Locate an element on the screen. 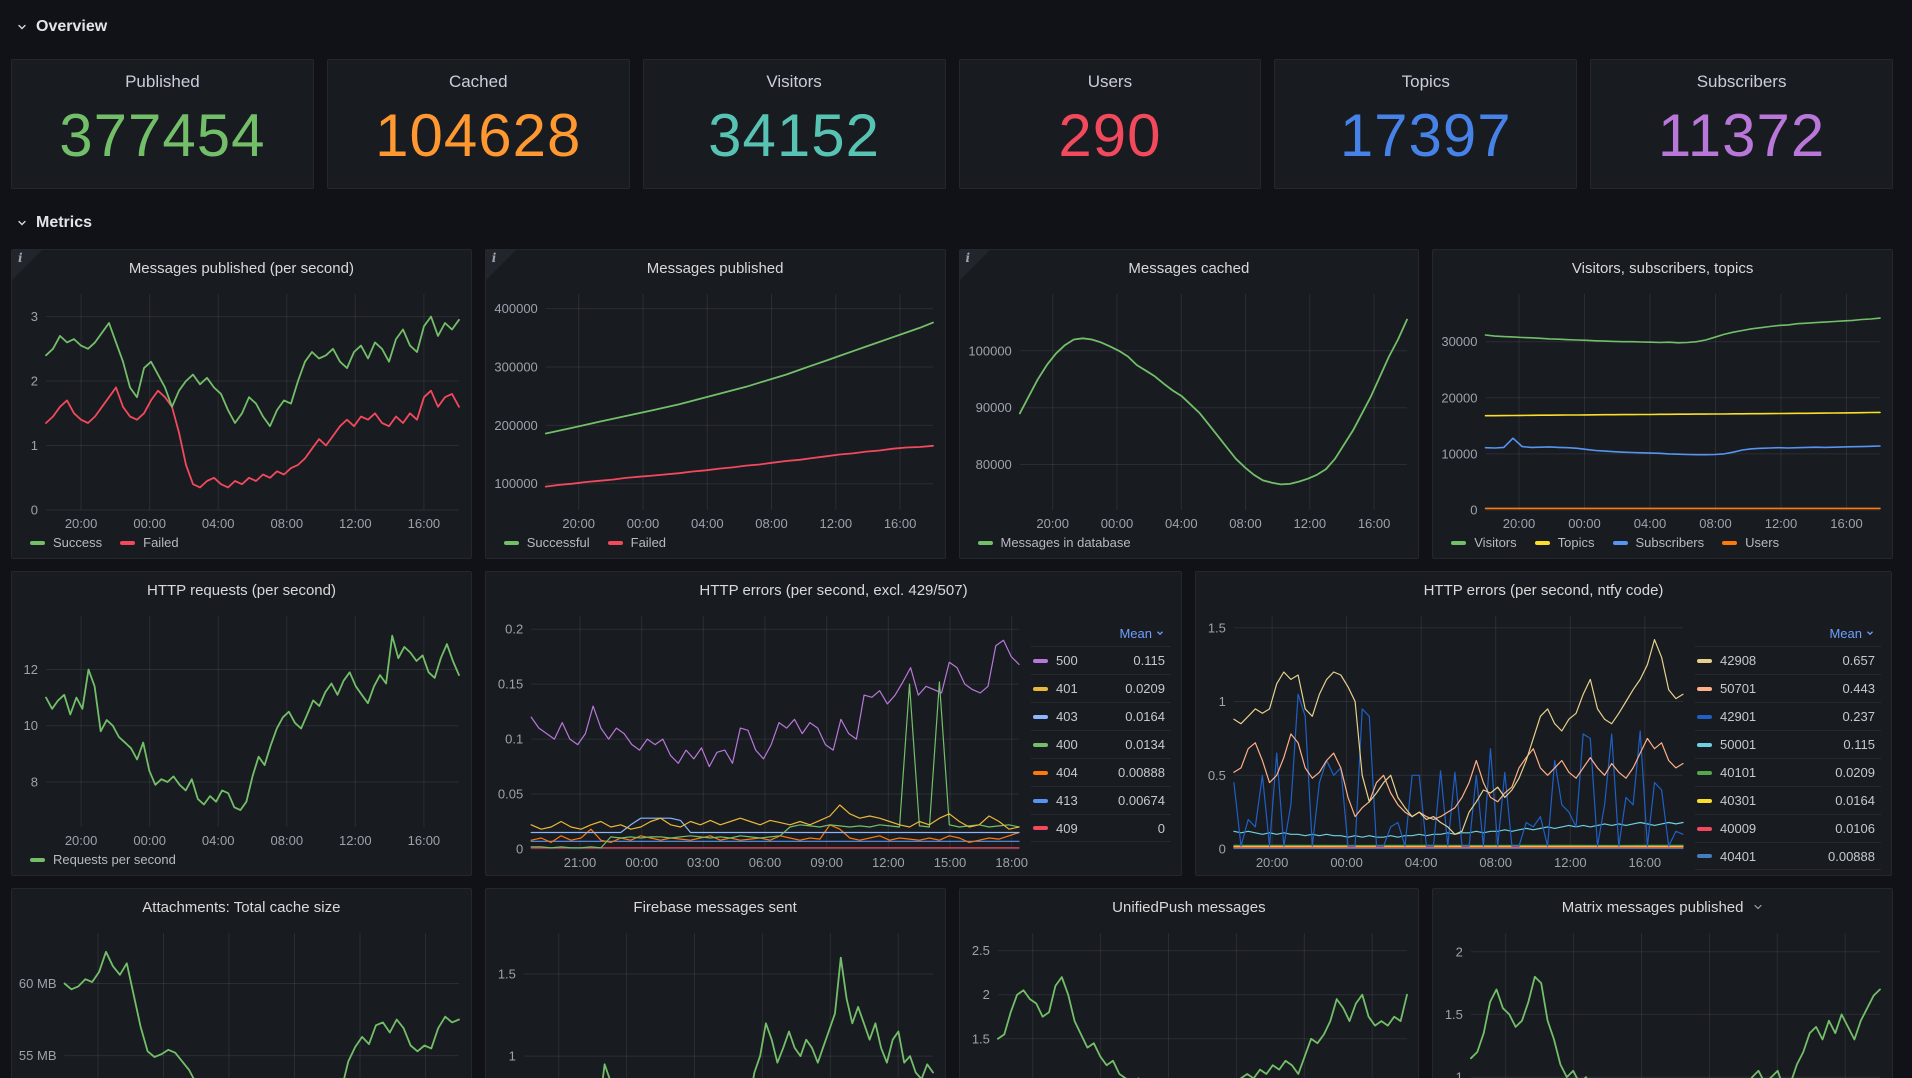 The width and height of the screenshot is (1912, 1078). legend-item: 40101 0.0209 is located at coordinates (1788, 772).